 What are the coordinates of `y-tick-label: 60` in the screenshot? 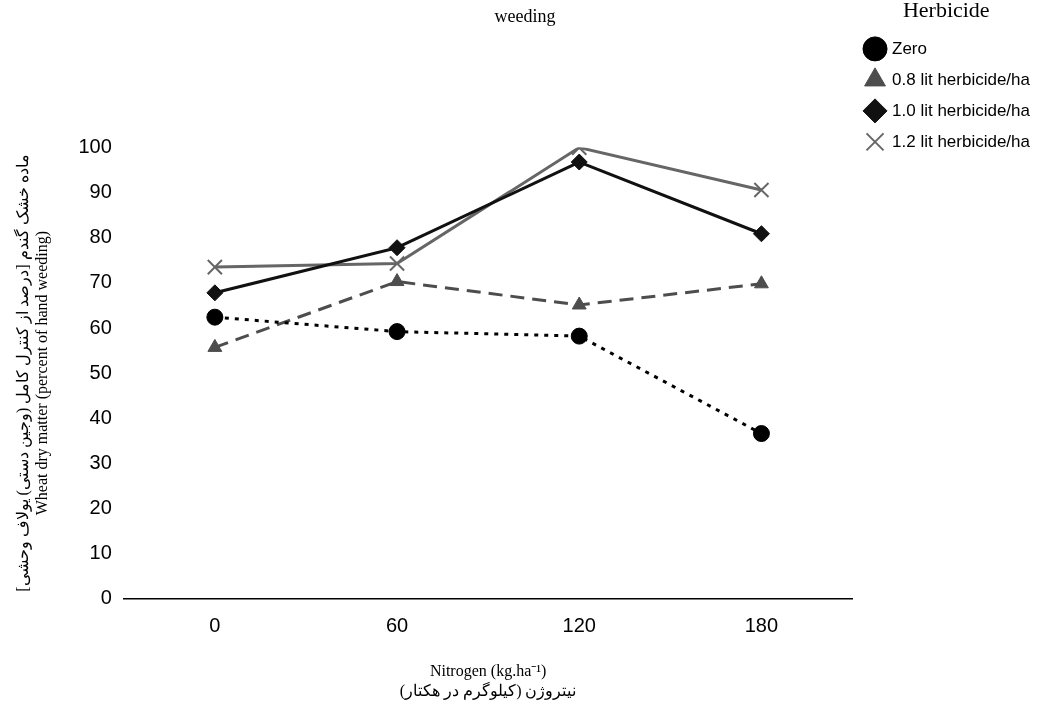 It's located at (100, 326).